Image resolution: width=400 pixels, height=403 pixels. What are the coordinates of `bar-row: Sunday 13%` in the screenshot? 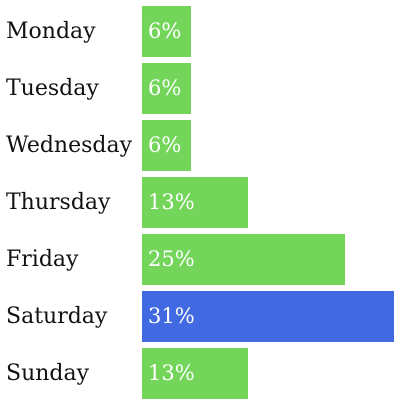 It's located at (200, 373).